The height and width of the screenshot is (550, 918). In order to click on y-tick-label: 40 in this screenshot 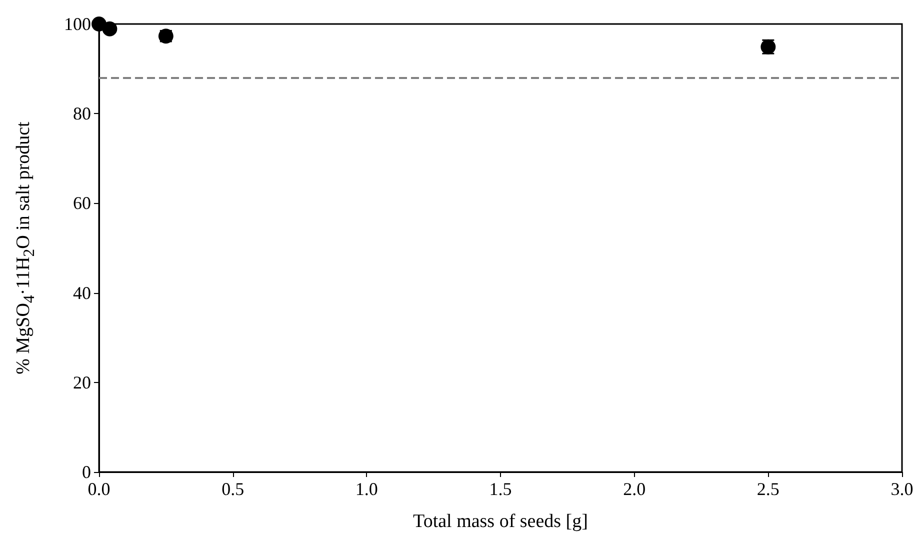, I will do `click(82, 292)`.